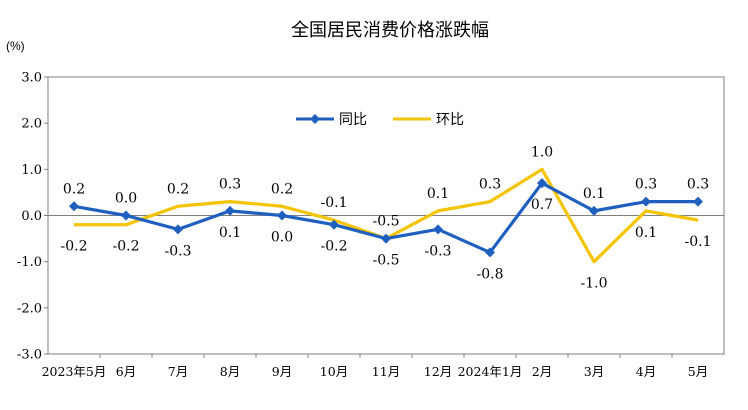 This screenshot has width=748, height=410. I want to click on legend-label-yoy: 同比, so click(353, 120).